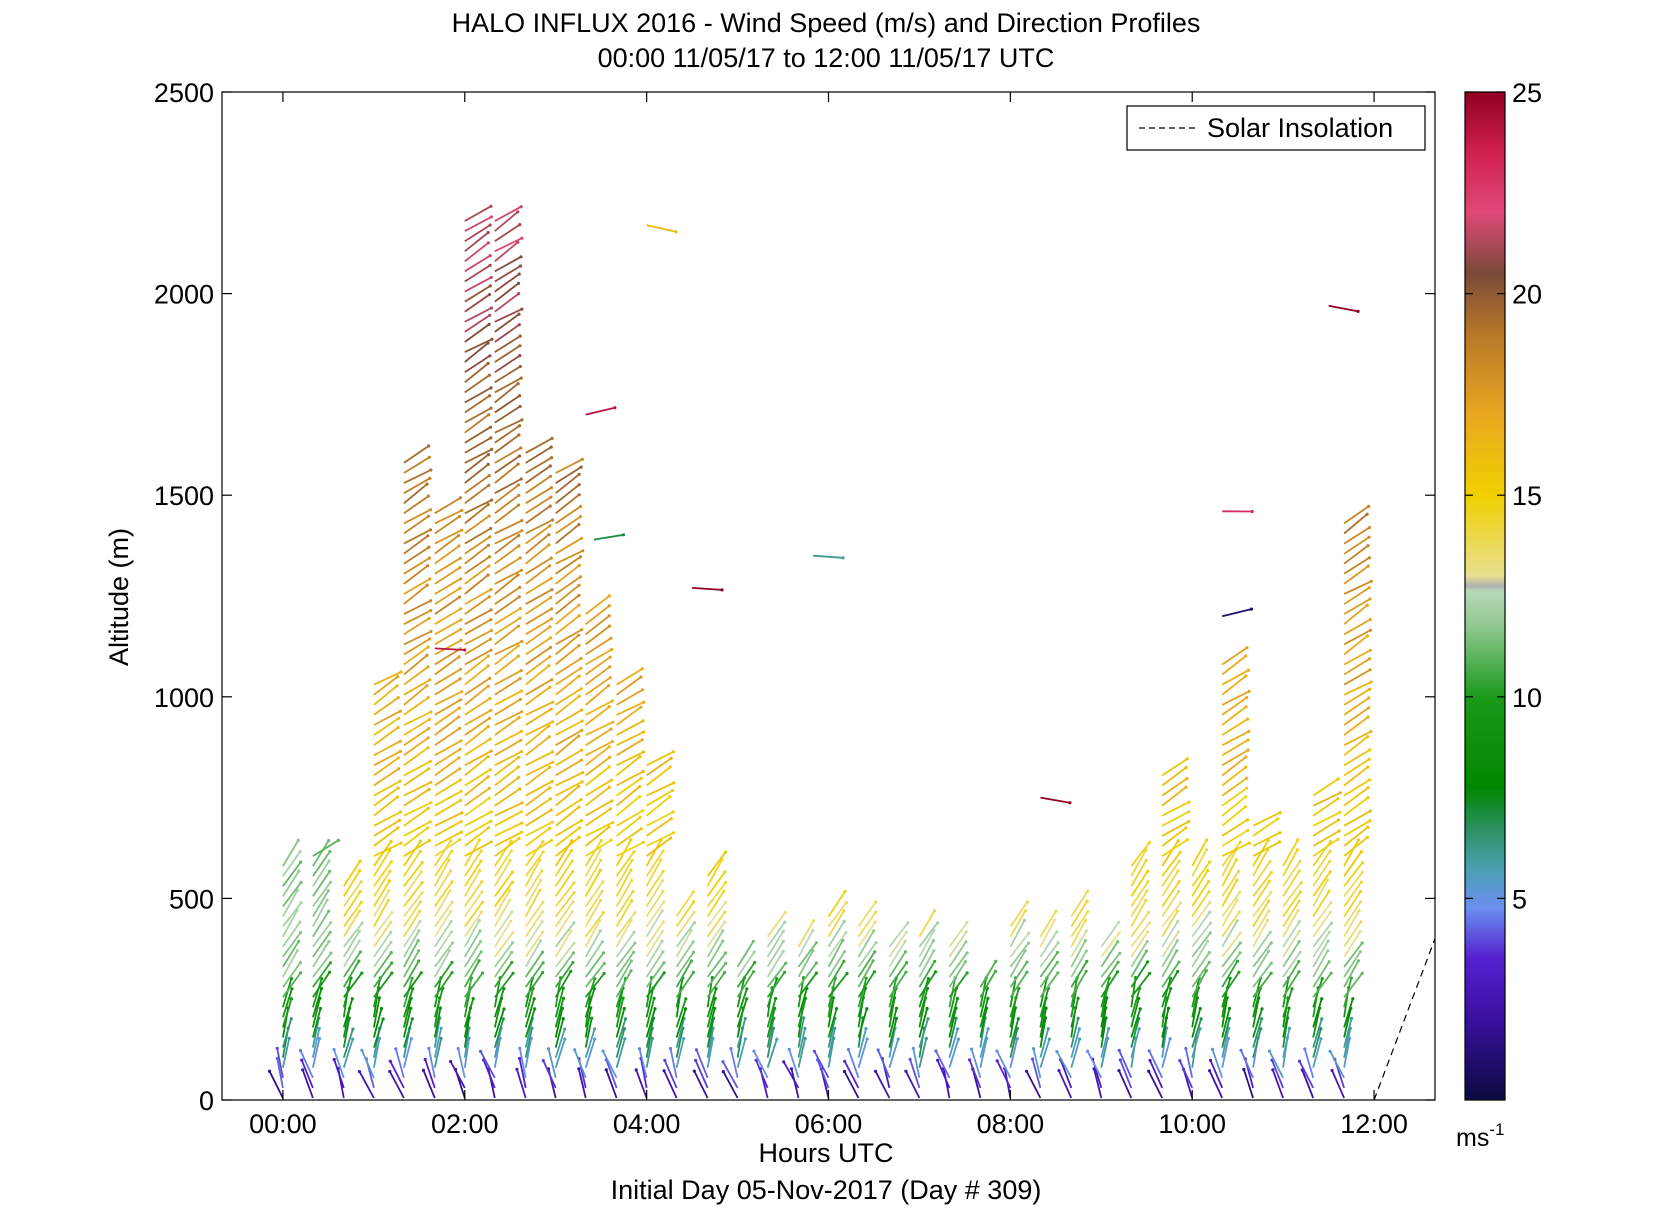  What do you see at coordinates (829, 1124) in the screenshot?
I see `x-tick-label: 06:00` at bounding box center [829, 1124].